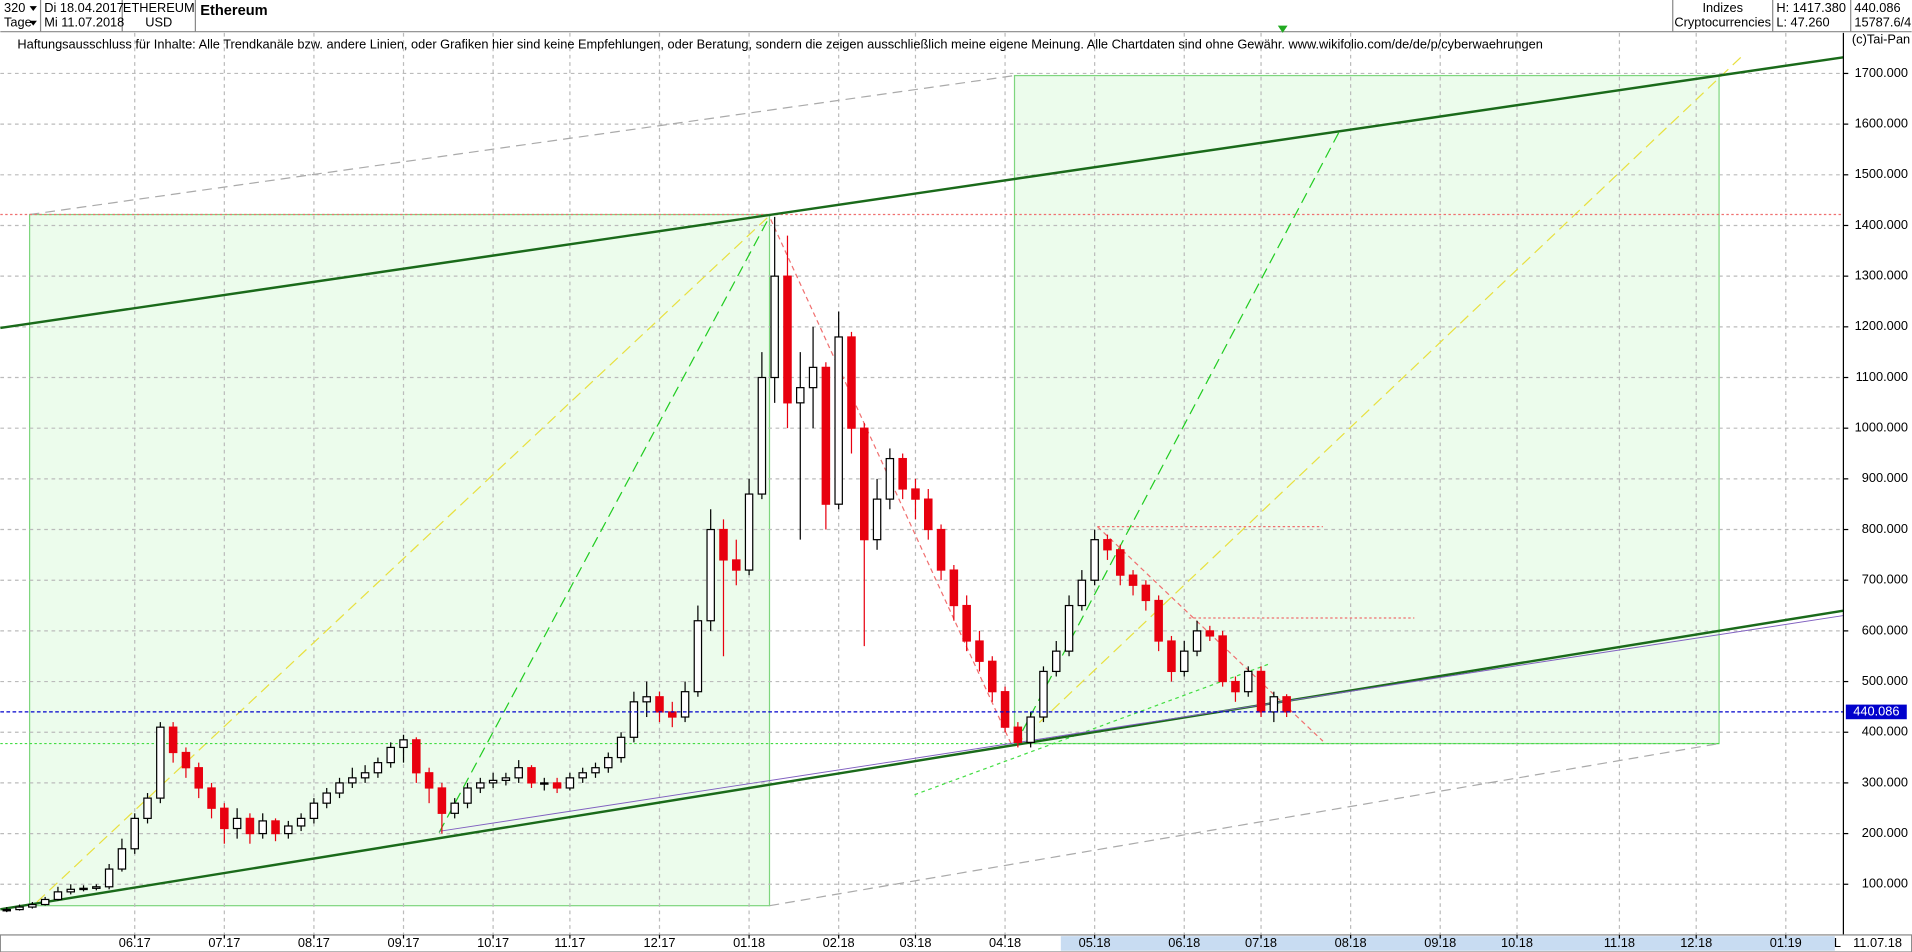 This screenshot has height=952, width=1912. I want to click on end-date: 11.07.18, so click(1877, 942).